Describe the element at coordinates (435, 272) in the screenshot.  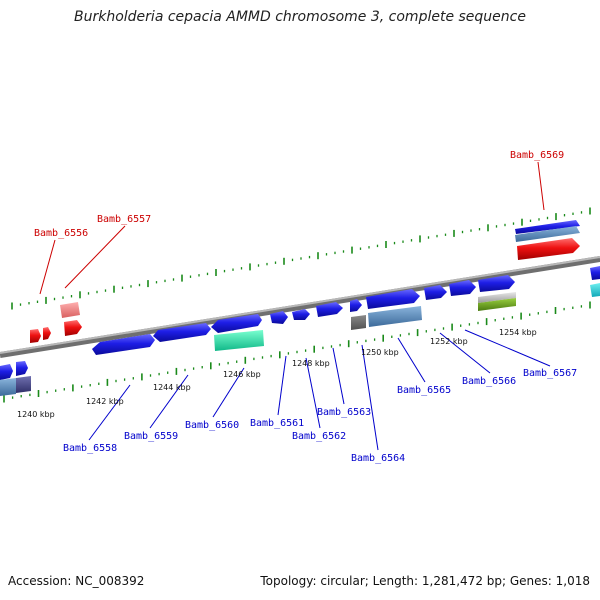
I see `forward-genes` at that location.